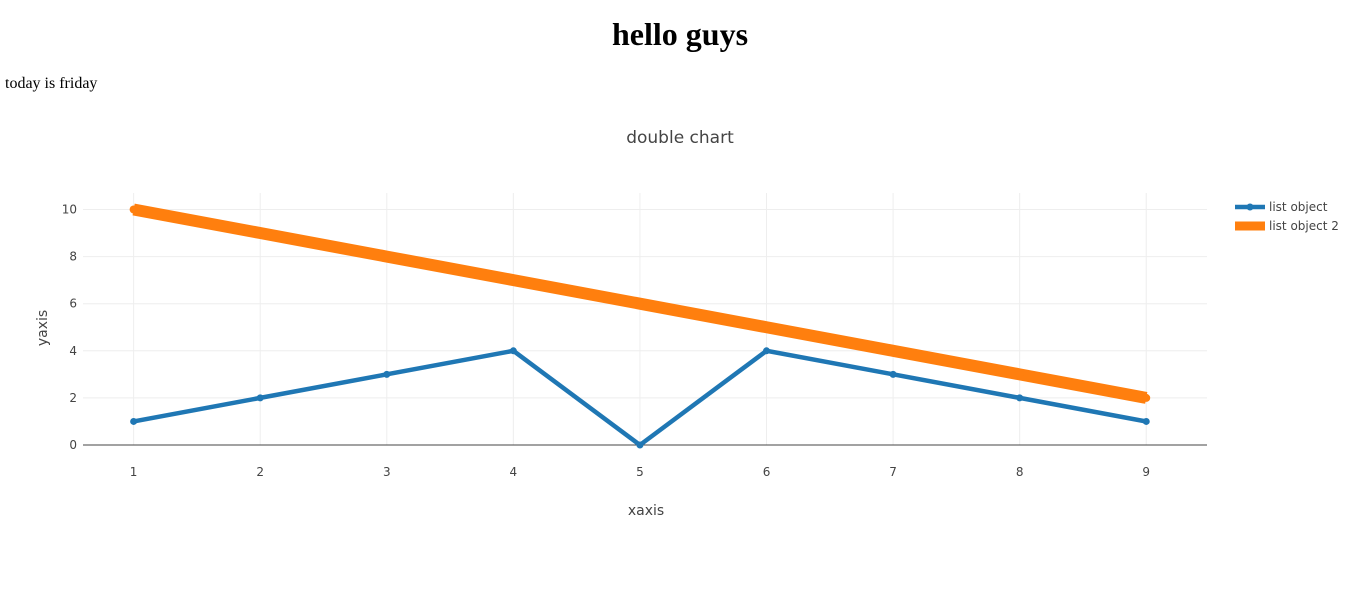 Image resolution: width=1352 pixels, height=607 pixels. Describe the element at coordinates (43, 328) in the screenshot. I see `y-axis-label: yaxis` at that location.